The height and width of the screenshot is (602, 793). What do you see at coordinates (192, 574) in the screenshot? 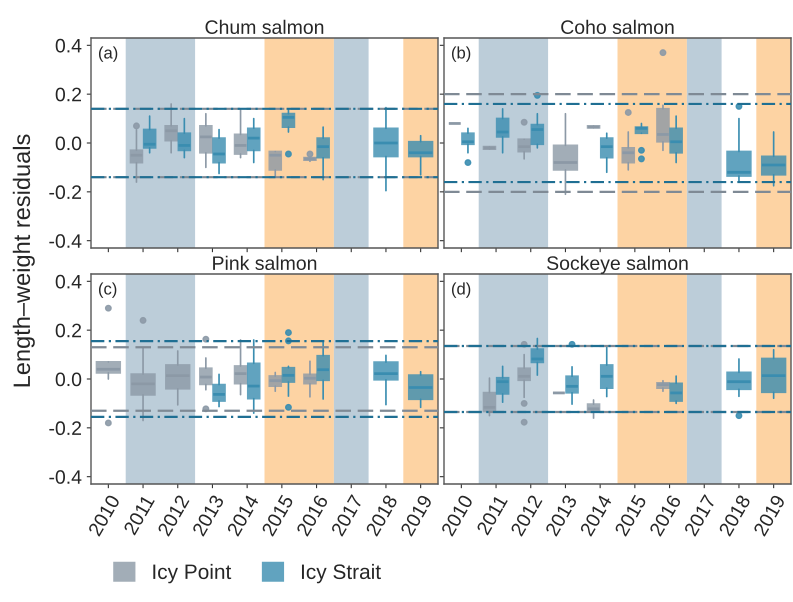
I see `legend-label: Icy Point` at bounding box center [192, 574].